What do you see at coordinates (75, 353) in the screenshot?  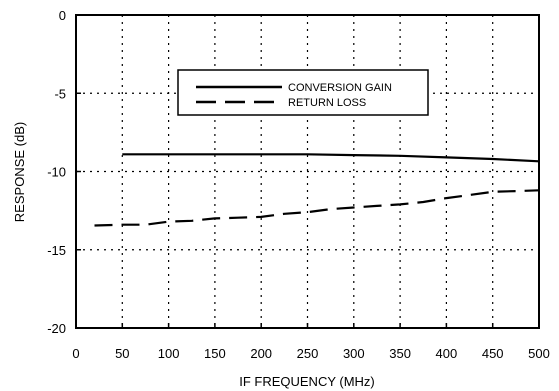 I see `x-tick-label: 0` at bounding box center [75, 353].